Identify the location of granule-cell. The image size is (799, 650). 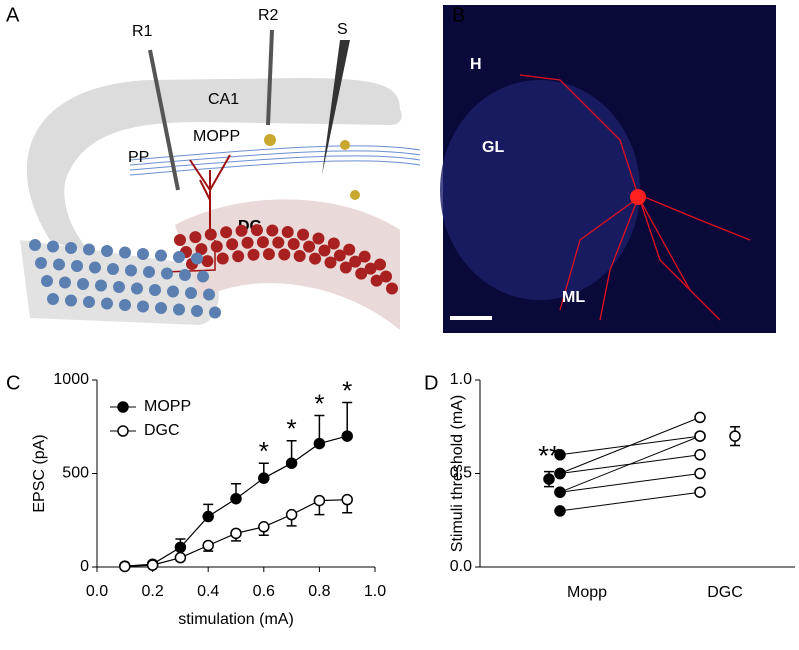
(210, 192).